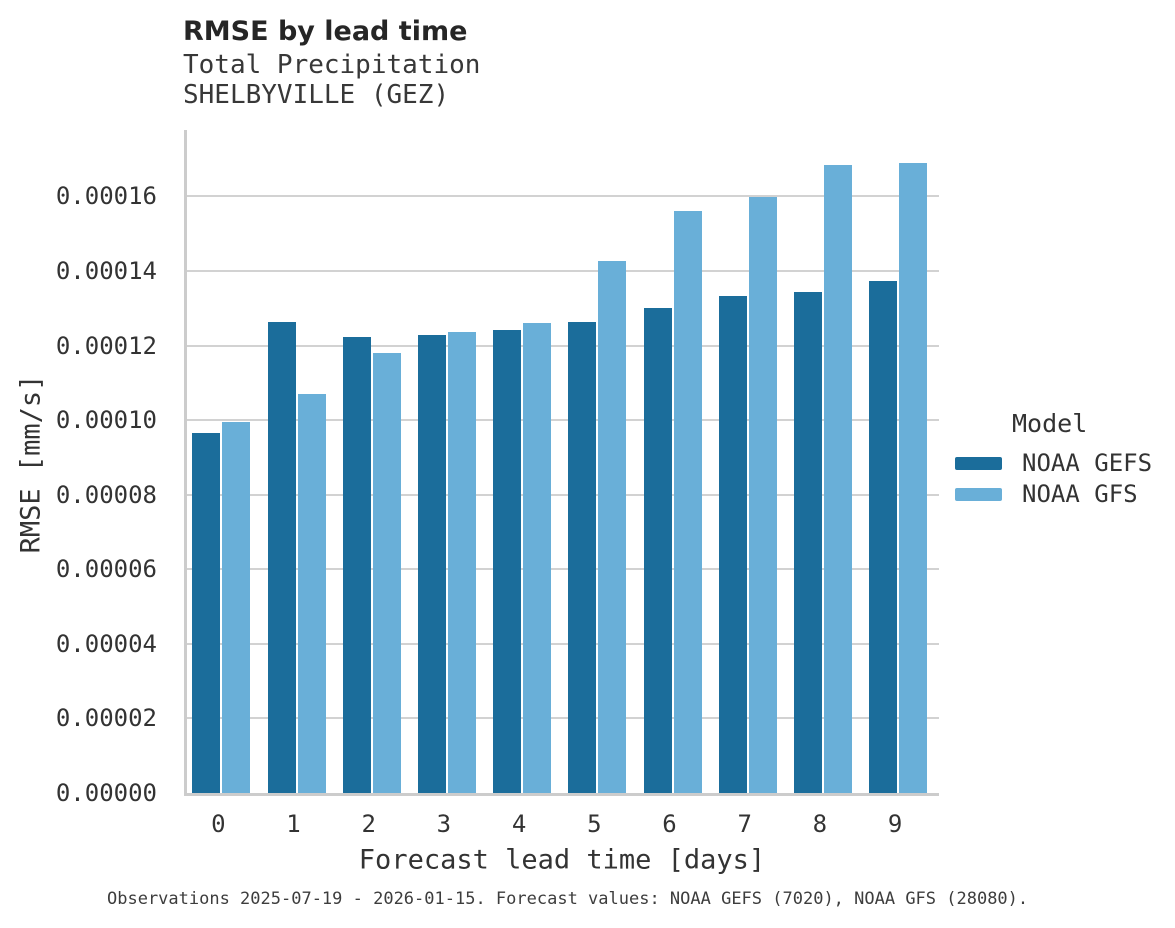 The width and height of the screenshot is (1175, 928). Describe the element at coordinates (106, 569) in the screenshot. I see `y-tick-label: 0.00006` at that location.